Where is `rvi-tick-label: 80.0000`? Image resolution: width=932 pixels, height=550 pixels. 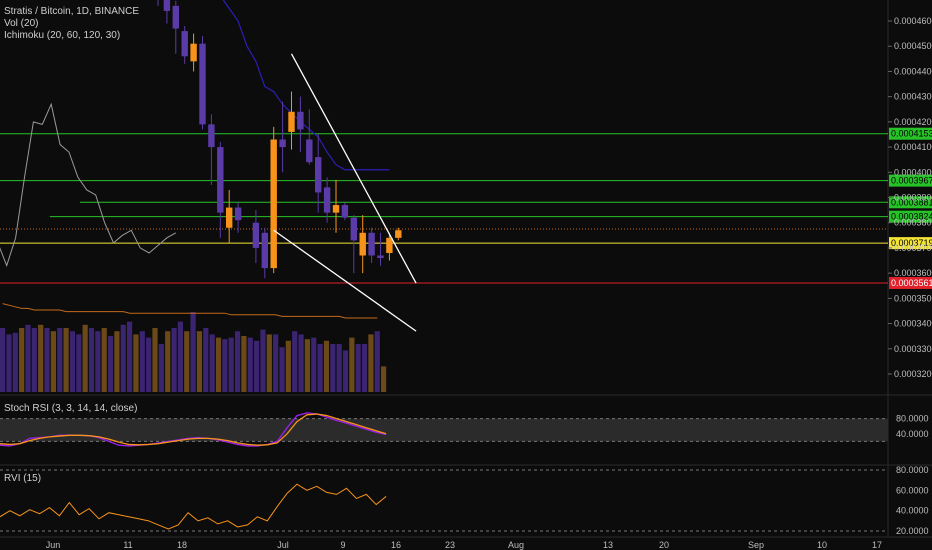 rvi-tick-label: 80.0000 is located at coordinates (912, 470).